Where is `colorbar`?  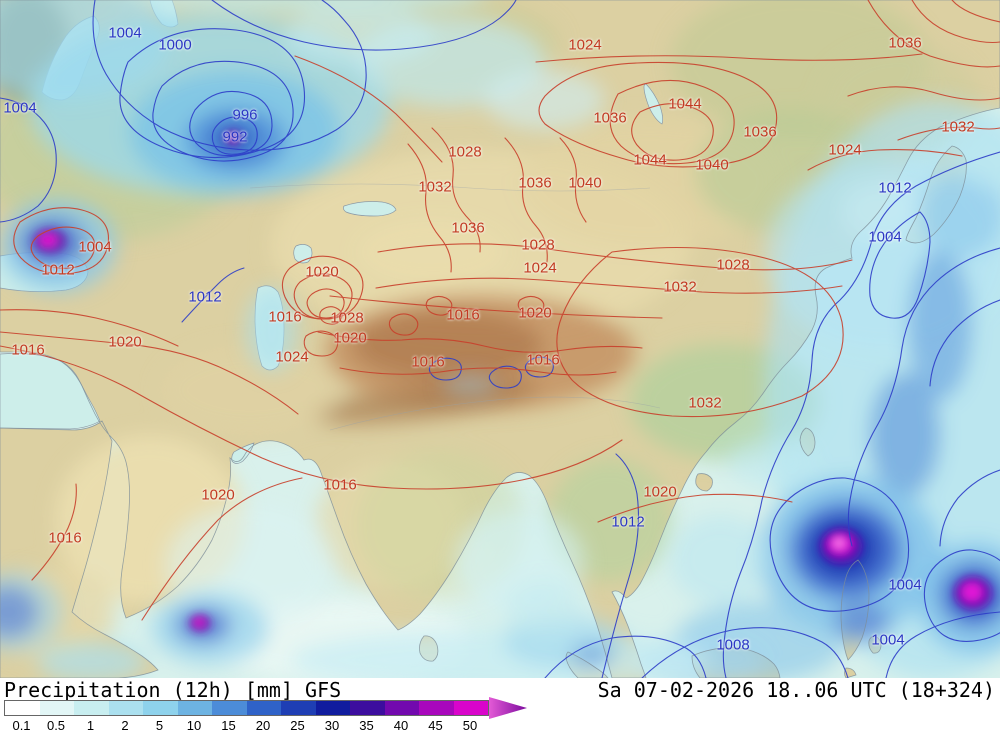 colorbar is located at coordinates (265, 708).